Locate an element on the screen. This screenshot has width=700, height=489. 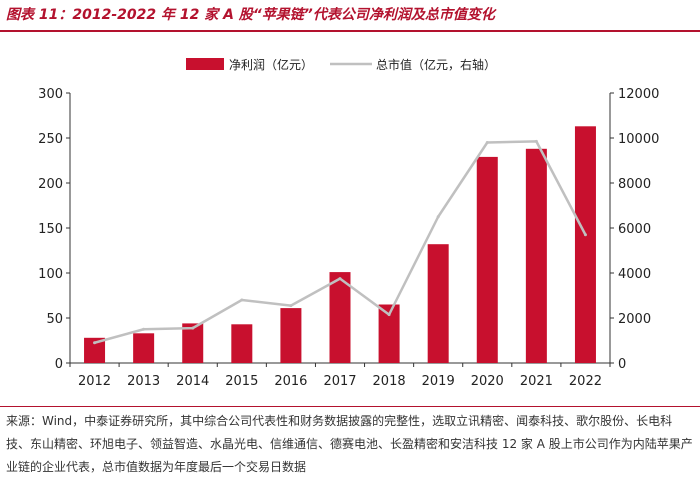
x-tick-label-2013: 2013 is located at coordinates (143, 381).